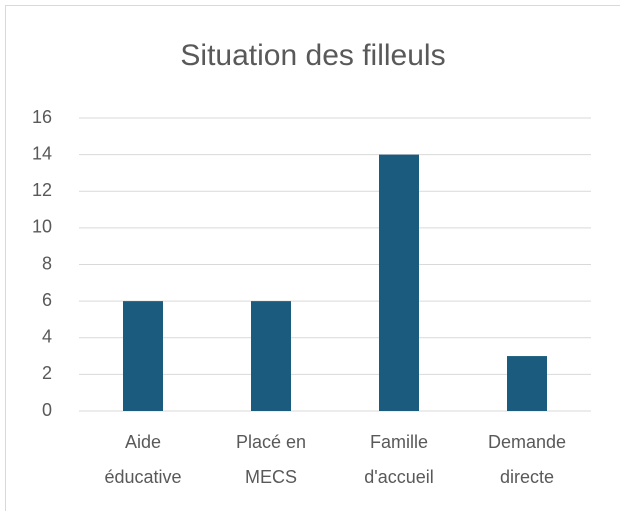  What do you see at coordinates (527, 459) in the screenshot?
I see `x-tick-label: Demande directe` at bounding box center [527, 459].